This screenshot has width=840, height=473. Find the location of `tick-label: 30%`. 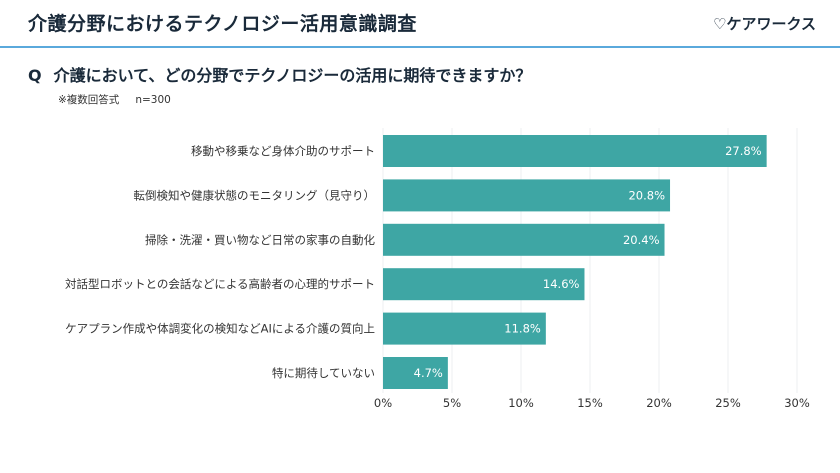

tick-label: 30% is located at coordinates (797, 403).